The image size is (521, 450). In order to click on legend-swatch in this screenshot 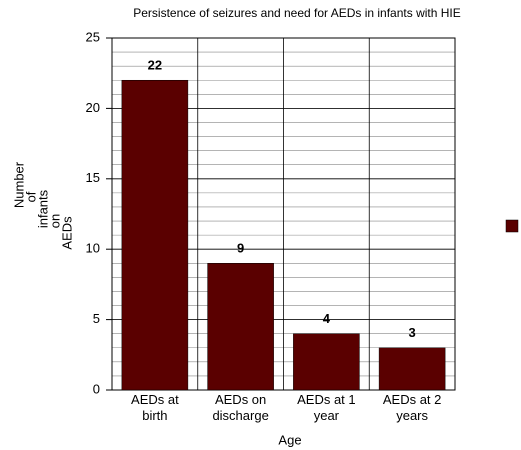, I will do `click(512, 226)`.